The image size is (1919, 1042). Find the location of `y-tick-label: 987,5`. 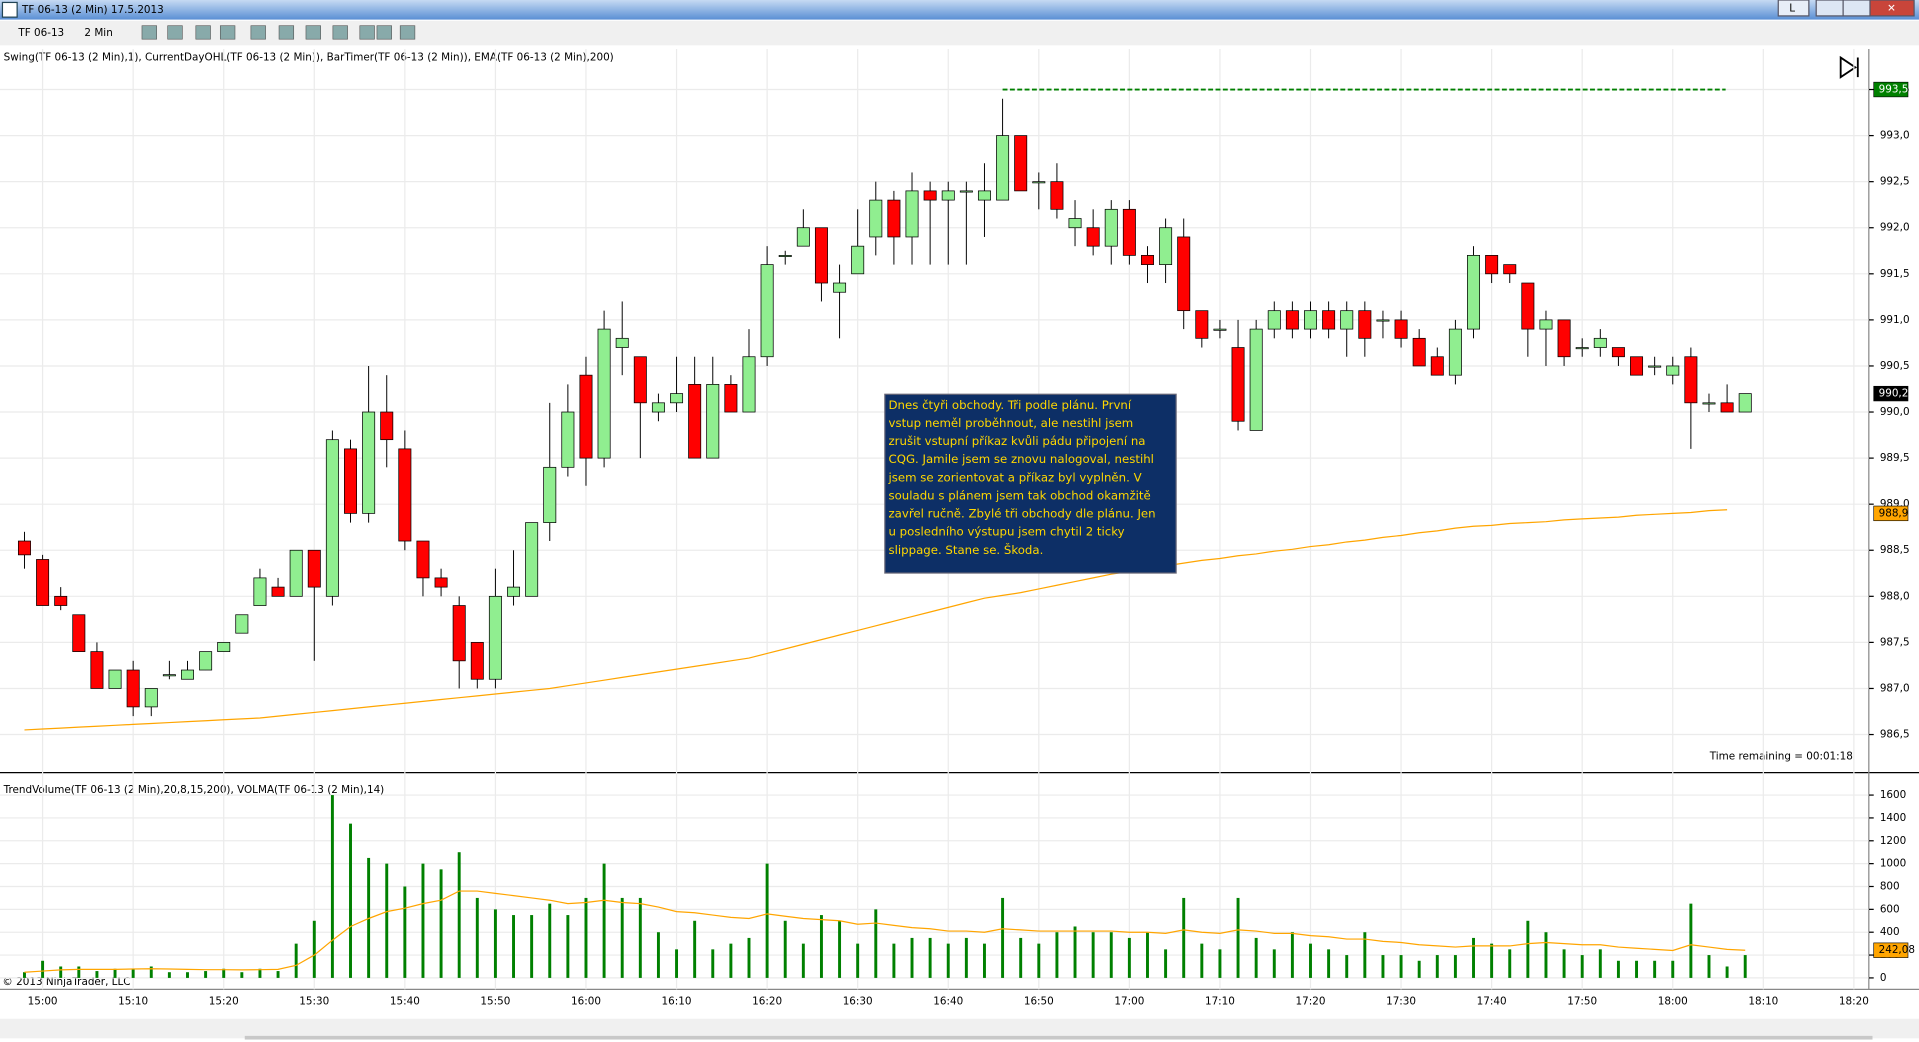

y-tick-label: 987,5 is located at coordinates (1895, 642).